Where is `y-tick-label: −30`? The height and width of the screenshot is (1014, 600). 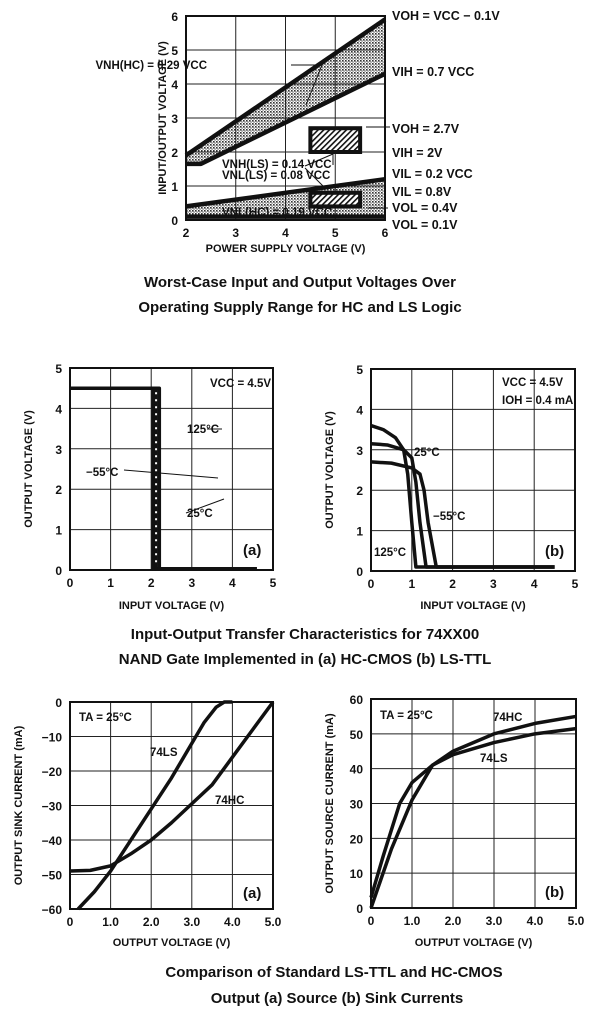 y-tick-label: −30 is located at coordinates (52, 807).